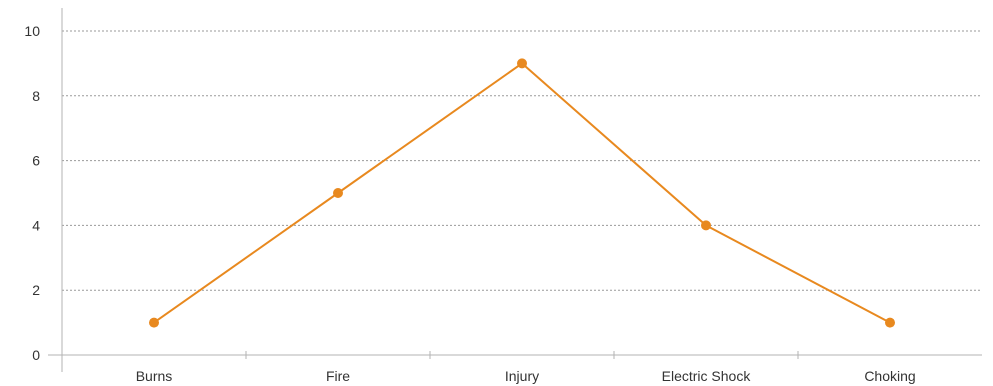 This screenshot has width=993, height=386. Describe the element at coordinates (338, 193) in the screenshot. I see `data-point-fire` at that location.